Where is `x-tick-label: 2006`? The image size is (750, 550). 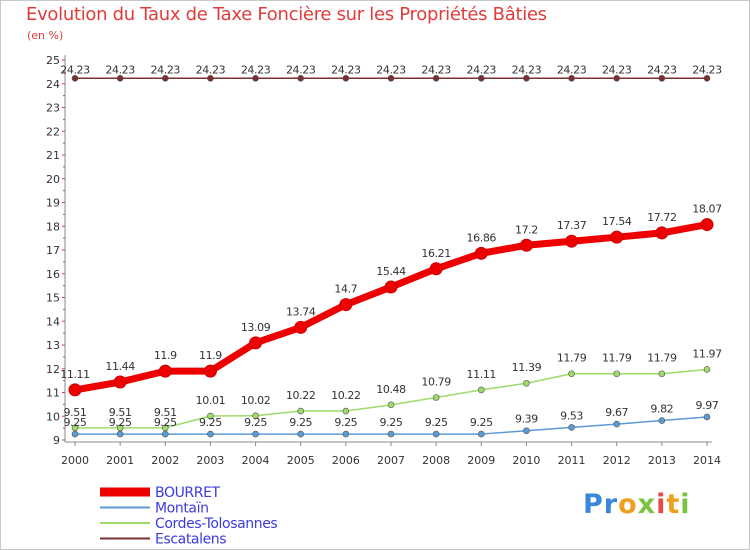
x-tick-label: 2006 is located at coordinates (346, 460).